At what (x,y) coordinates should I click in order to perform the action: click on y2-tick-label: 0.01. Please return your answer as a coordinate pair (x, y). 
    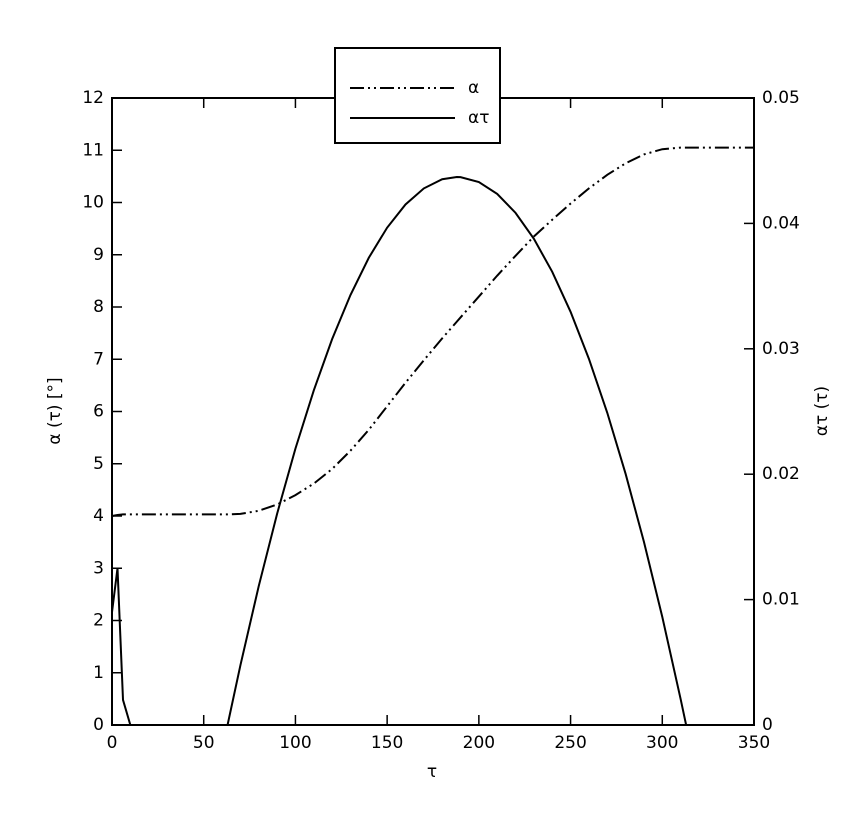
    Looking at the image, I should click on (781, 600).